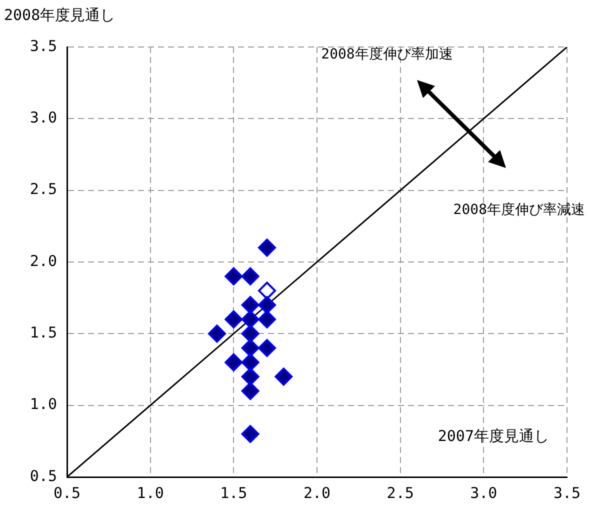  What do you see at coordinates (43, 333) in the screenshot?
I see `y-tick-label: 1.5` at bounding box center [43, 333].